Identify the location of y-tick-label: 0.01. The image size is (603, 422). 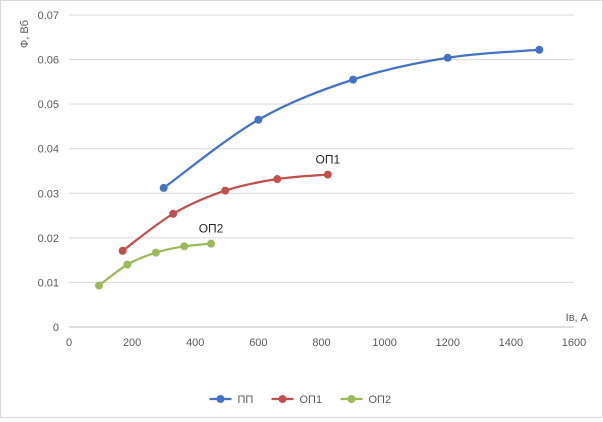
(48, 283).